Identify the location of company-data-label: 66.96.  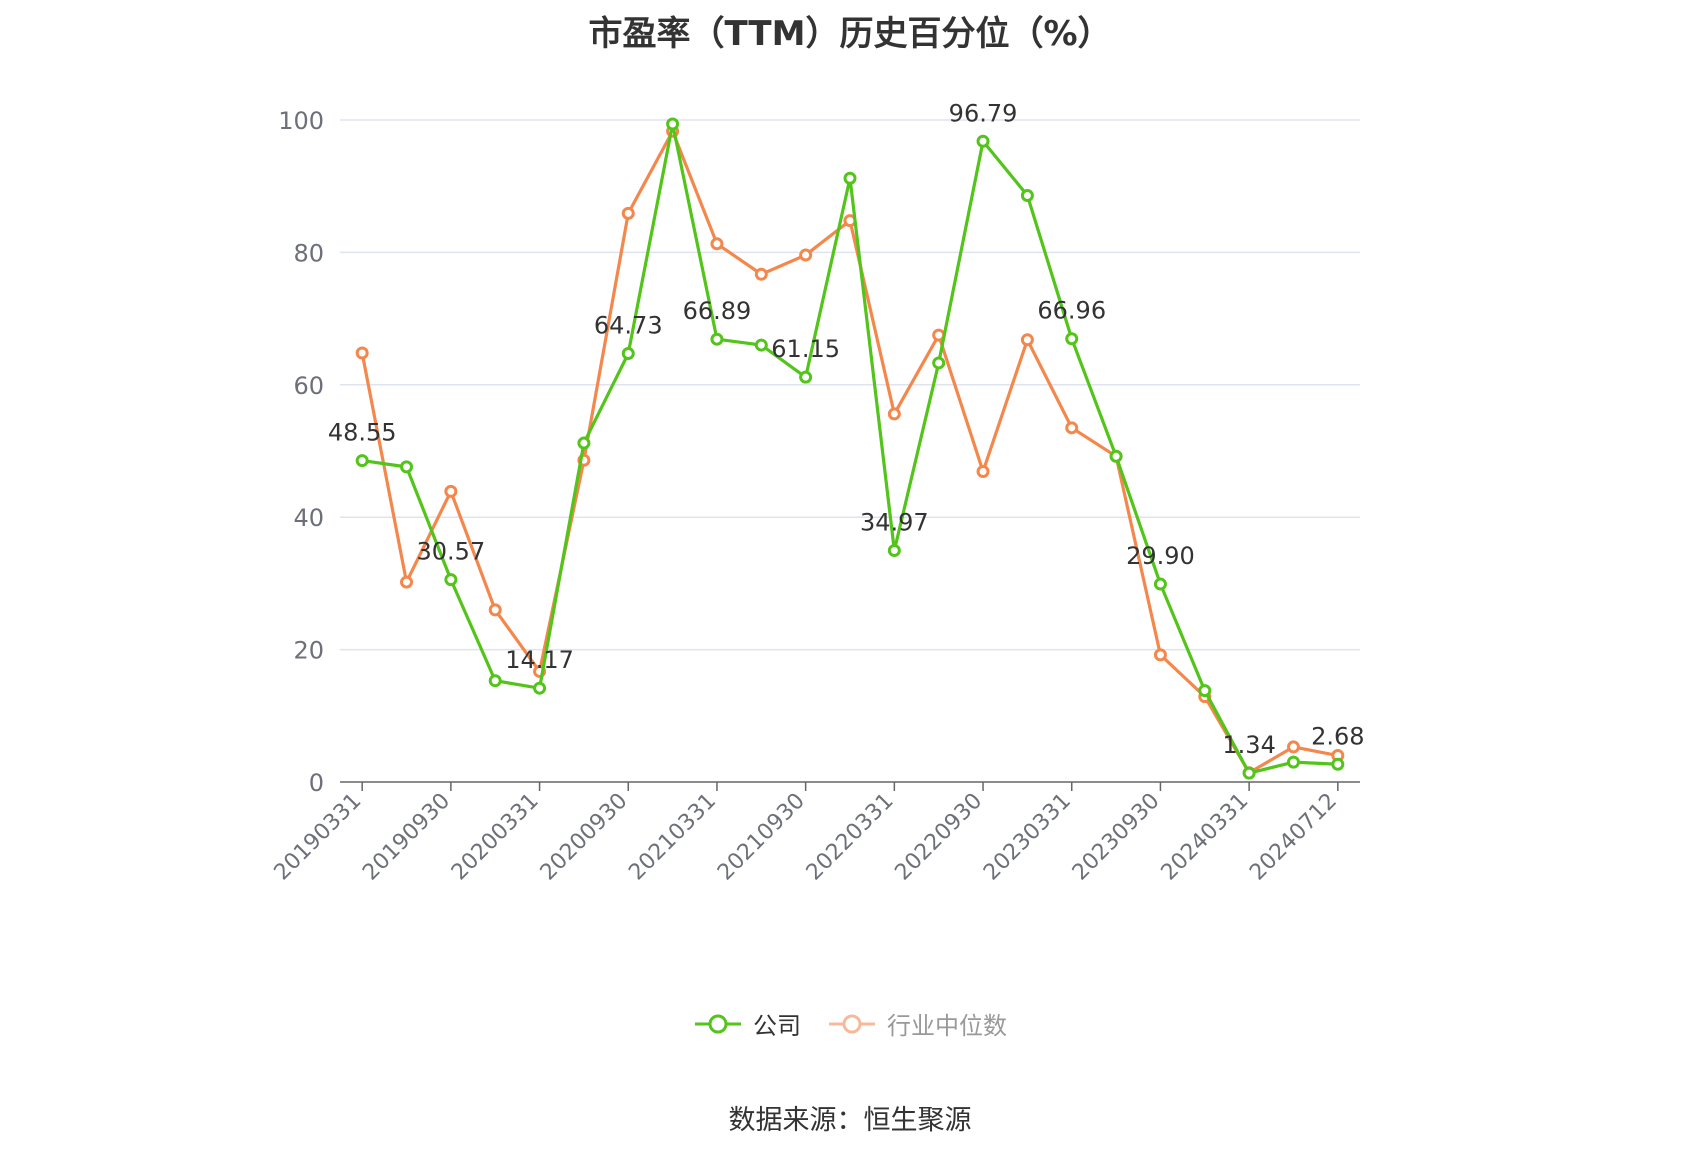
(1071, 311).